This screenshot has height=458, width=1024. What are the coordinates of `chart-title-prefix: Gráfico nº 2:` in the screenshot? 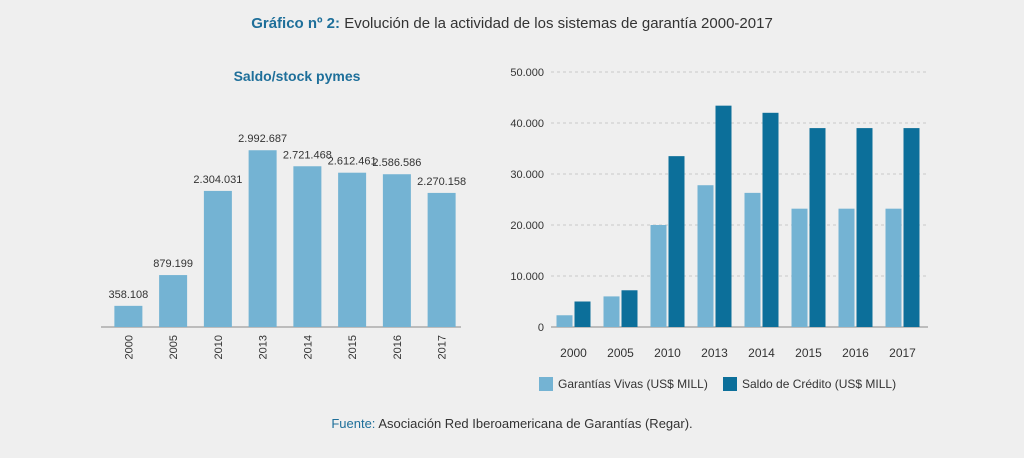 It's located at (296, 23).